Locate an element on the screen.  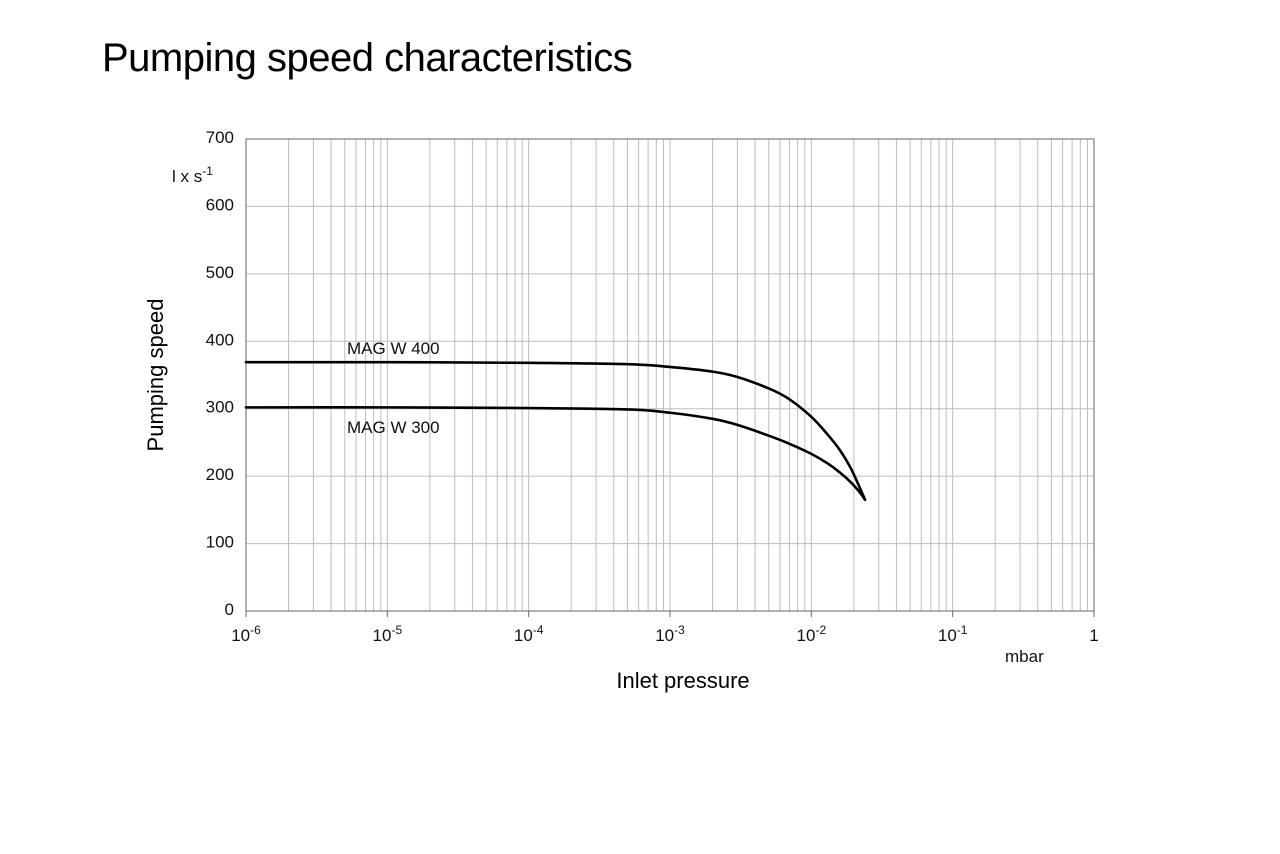
x-tick-label: 10⁻² is located at coordinates (812, 634).